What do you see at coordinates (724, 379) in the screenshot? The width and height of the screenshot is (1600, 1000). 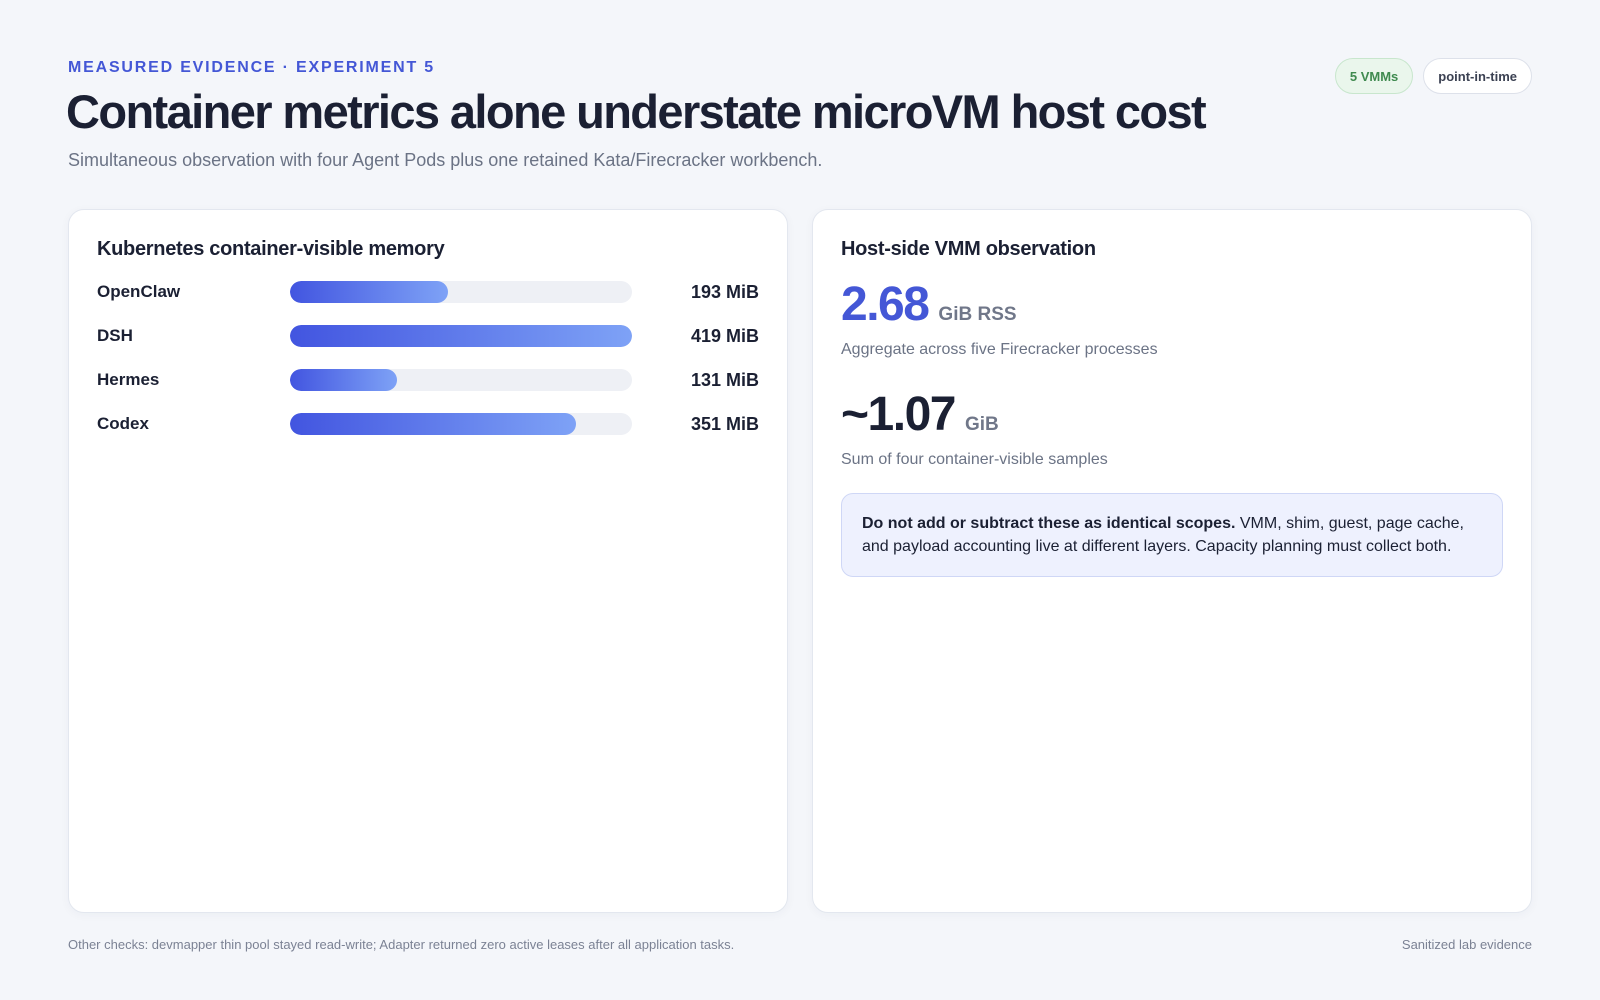 I see `memory-row-value: 131 MiB` at bounding box center [724, 379].